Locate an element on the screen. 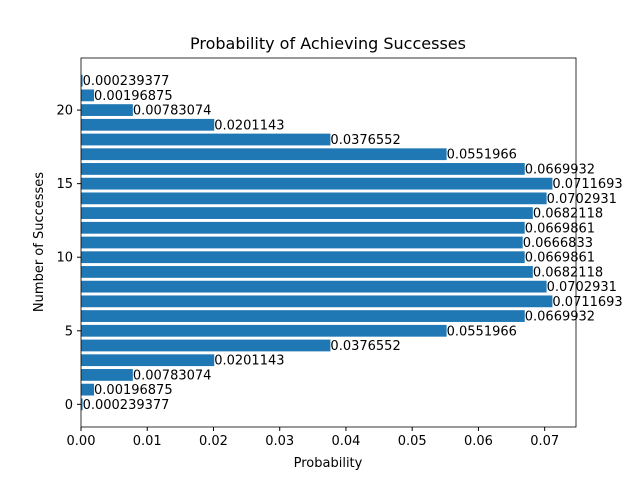  y-tick-label: 20 is located at coordinates (64, 111).